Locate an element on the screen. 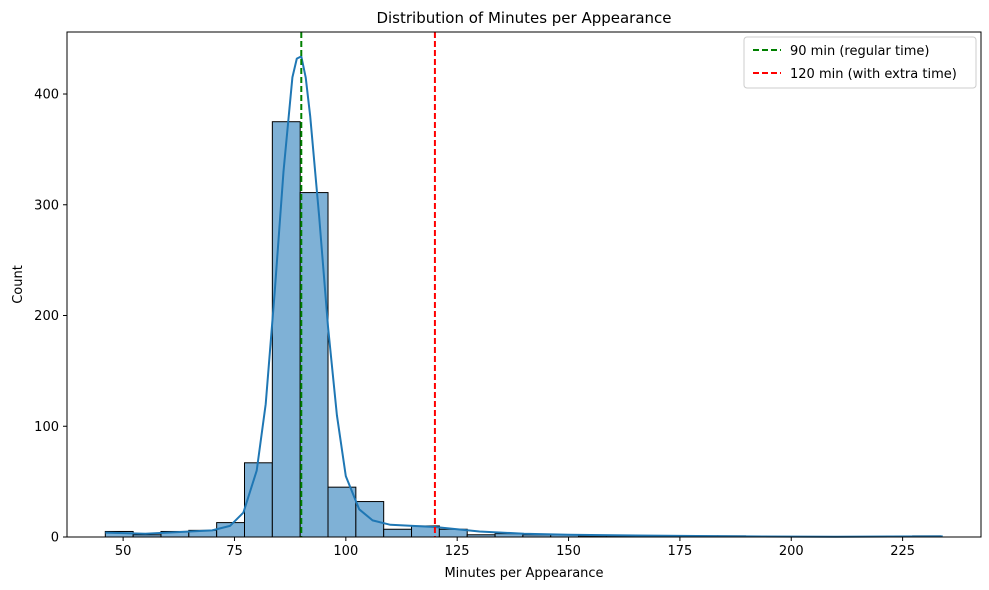  legend-box is located at coordinates (860, 62).